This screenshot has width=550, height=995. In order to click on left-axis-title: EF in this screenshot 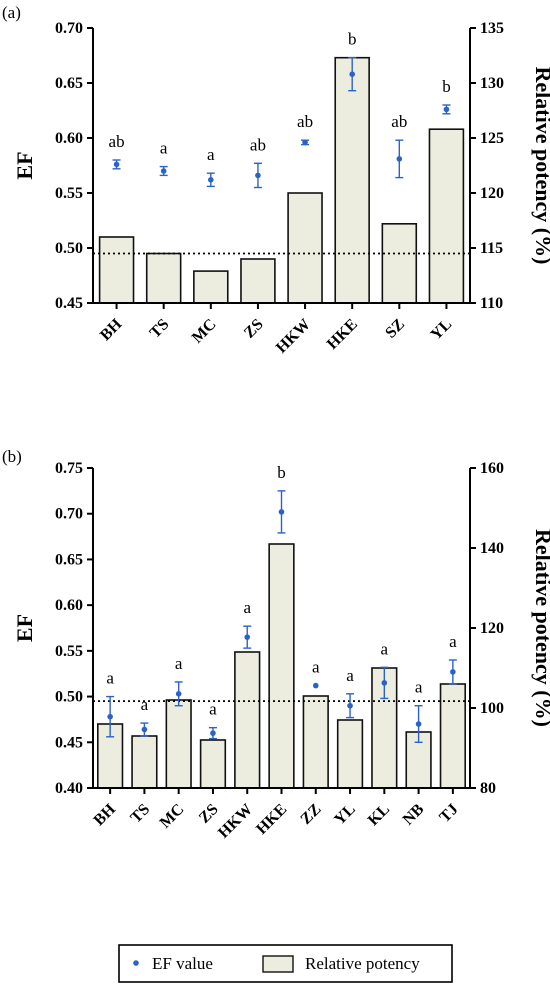, I will do `click(24, 165)`.